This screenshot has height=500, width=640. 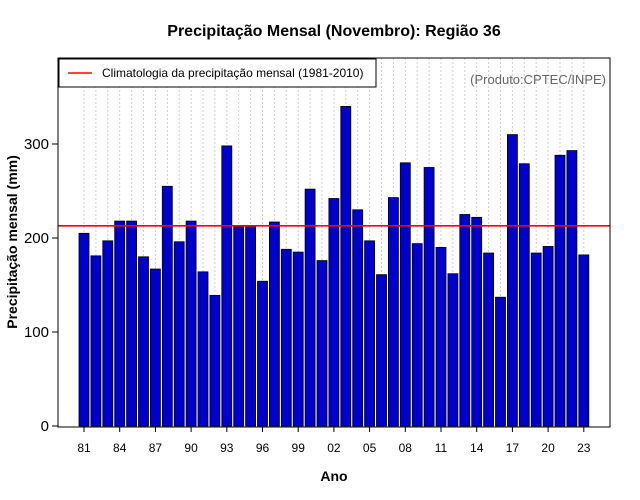 What do you see at coordinates (156, 448) in the screenshot?
I see `x-tick-label: 87` at bounding box center [156, 448].